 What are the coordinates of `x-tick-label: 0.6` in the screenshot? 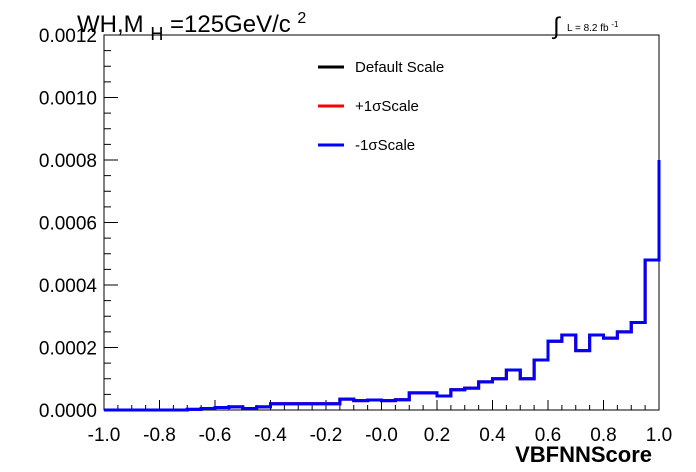 It's located at (548, 435).